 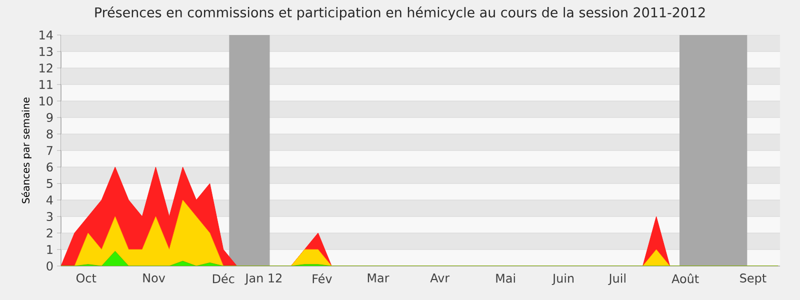 What do you see at coordinates (46, 51) in the screenshot?
I see `y-tick-label: 13` at bounding box center [46, 51].